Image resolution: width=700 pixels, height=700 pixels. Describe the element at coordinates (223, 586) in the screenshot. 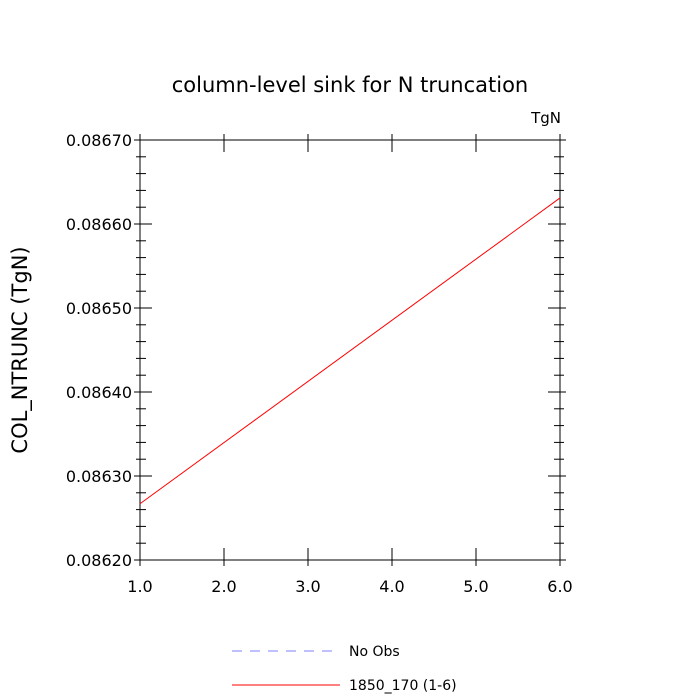

I see `x-tick-label: 2.0` at that location.